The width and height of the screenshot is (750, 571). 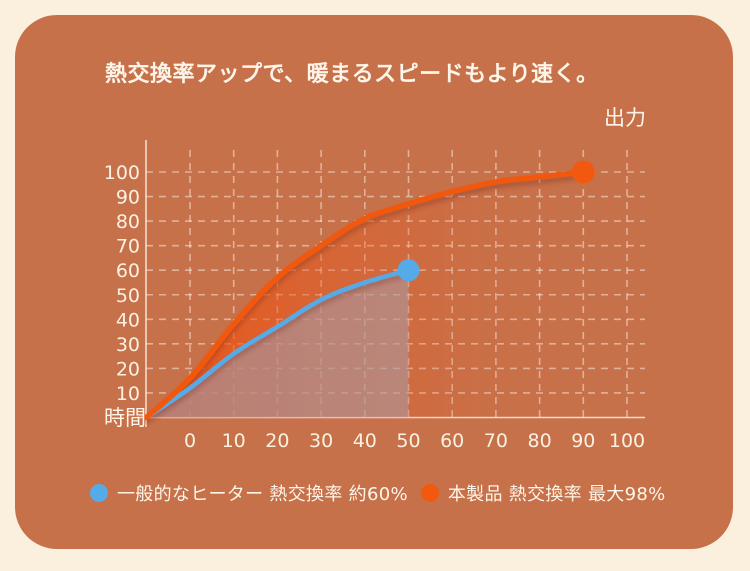 What do you see at coordinates (190, 441) in the screenshot?
I see `x-tick-label-0: 0` at bounding box center [190, 441].